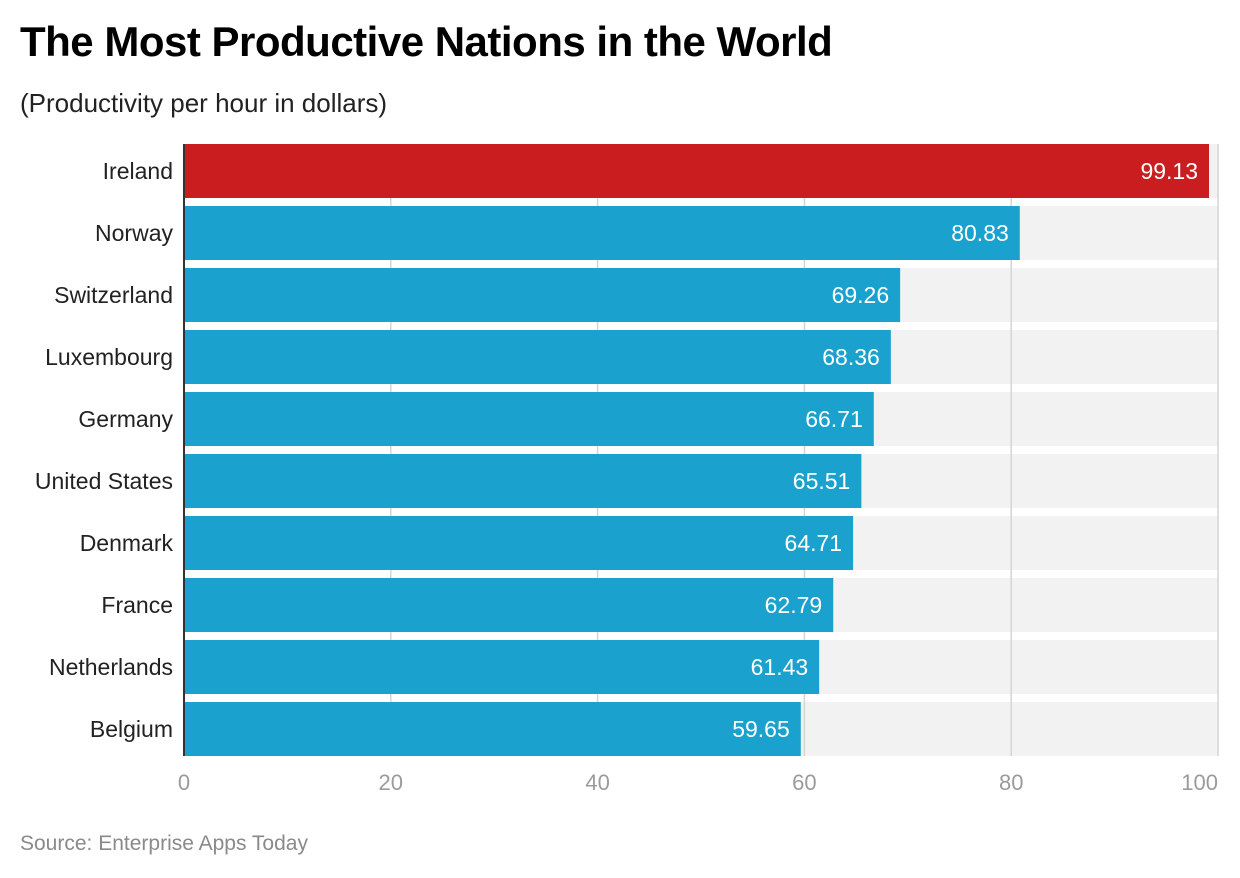 The height and width of the screenshot is (878, 1240). What do you see at coordinates (814, 543) in the screenshot?
I see `bar-value-label: 64.71` at bounding box center [814, 543].